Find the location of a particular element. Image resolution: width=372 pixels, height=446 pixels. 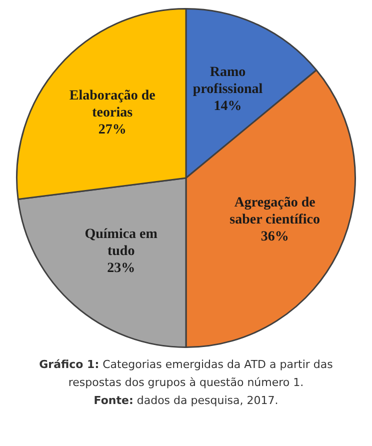

source-note: Fonte: dados da pesquisa, 2017. is located at coordinates (186, 401).